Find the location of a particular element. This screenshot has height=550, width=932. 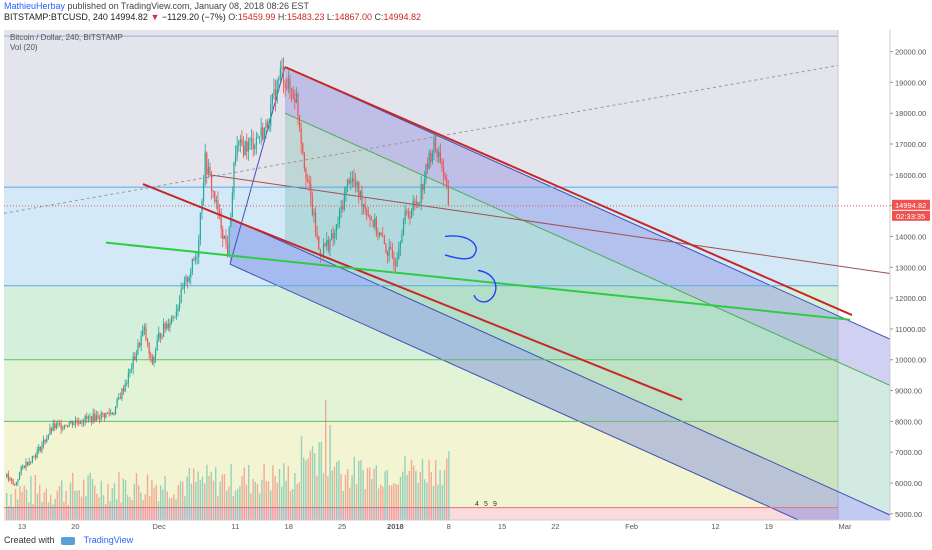

mini-label: 4 is located at coordinates (477, 504).